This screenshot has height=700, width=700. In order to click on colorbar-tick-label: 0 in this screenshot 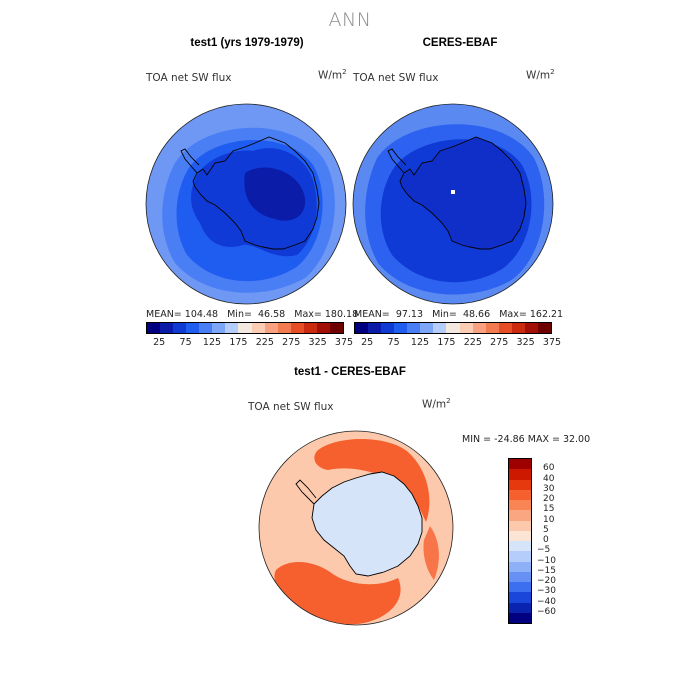, I will do `click(546, 540)`.